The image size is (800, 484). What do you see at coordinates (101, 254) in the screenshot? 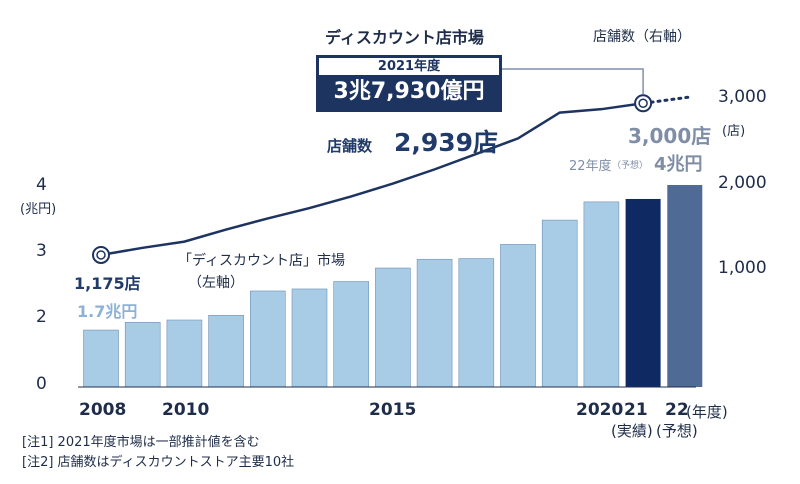
I see `start-marker` at bounding box center [101, 254].